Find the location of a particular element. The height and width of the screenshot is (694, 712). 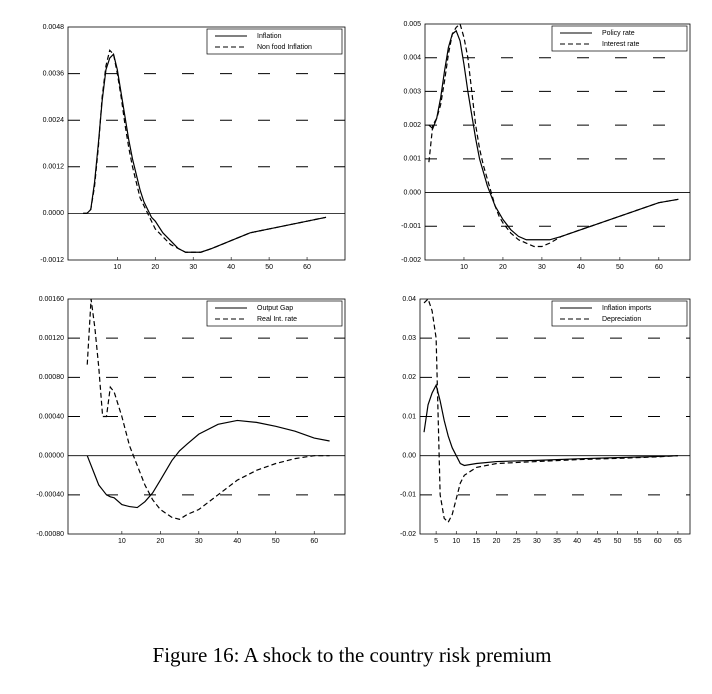

y-tick-label: 0.00 is located at coordinates (409, 456).